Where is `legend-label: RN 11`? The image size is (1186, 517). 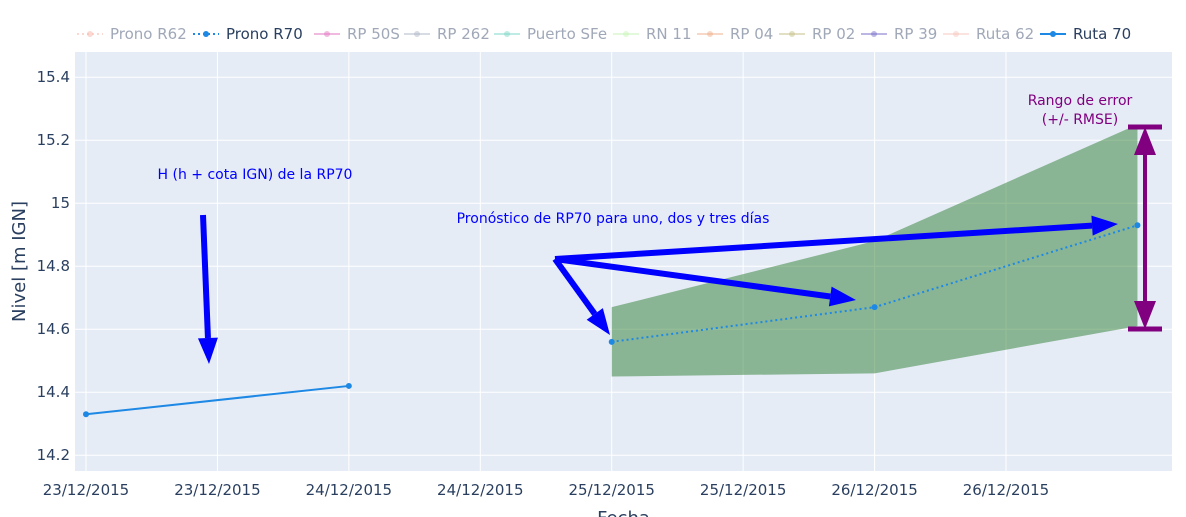
legend-label: RN 11 is located at coordinates (669, 34).